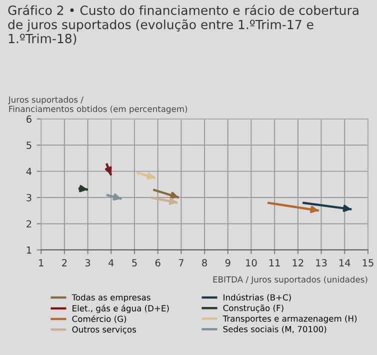 This screenshot has width=377, height=355. I want to click on x-tick-label: 13, so click(321, 262).